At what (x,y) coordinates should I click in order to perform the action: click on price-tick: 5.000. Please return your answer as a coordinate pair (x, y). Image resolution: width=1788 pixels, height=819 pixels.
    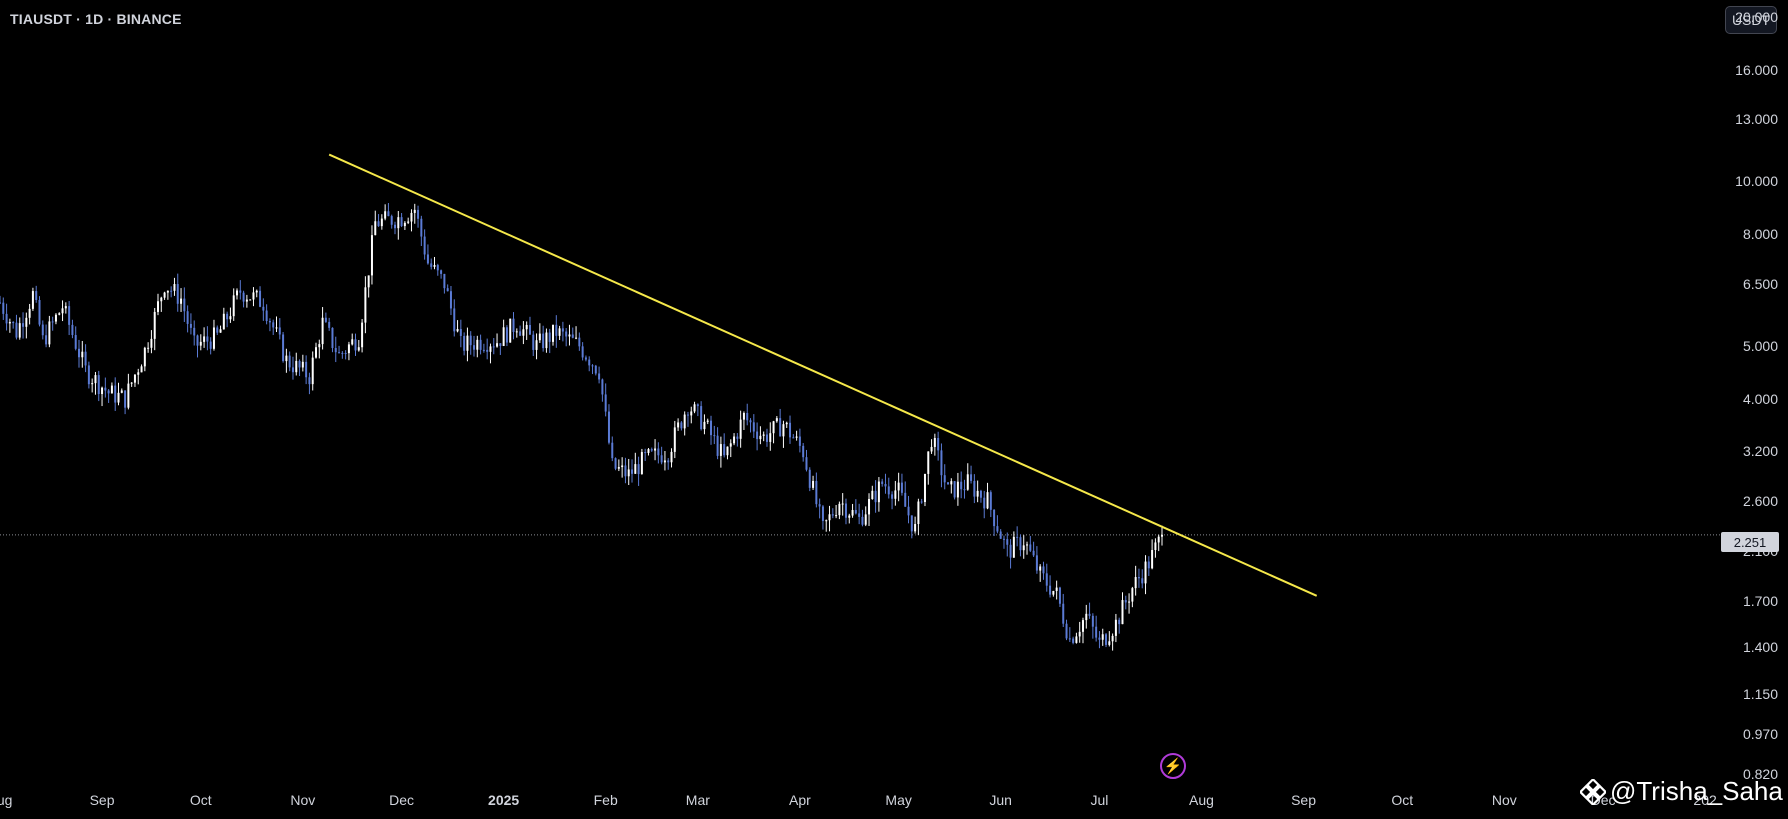
    Looking at the image, I should click on (1760, 345).